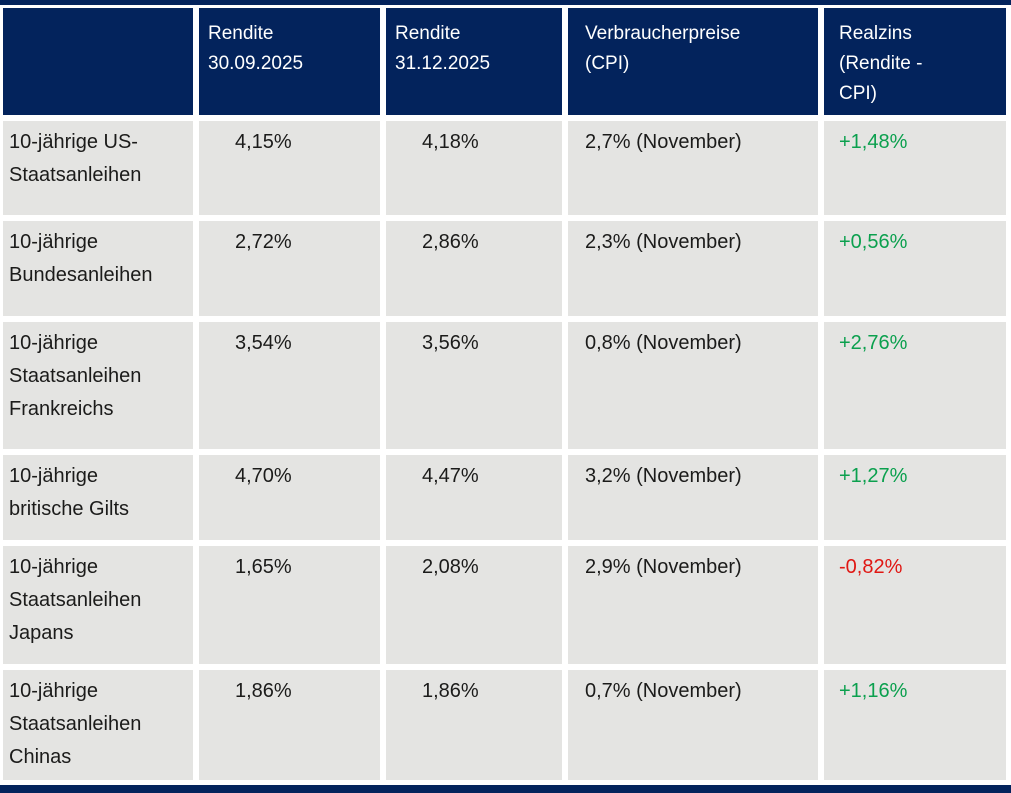  What do you see at coordinates (915, 385) in the screenshot?
I see `realzins-value: +2,76%` at bounding box center [915, 385].